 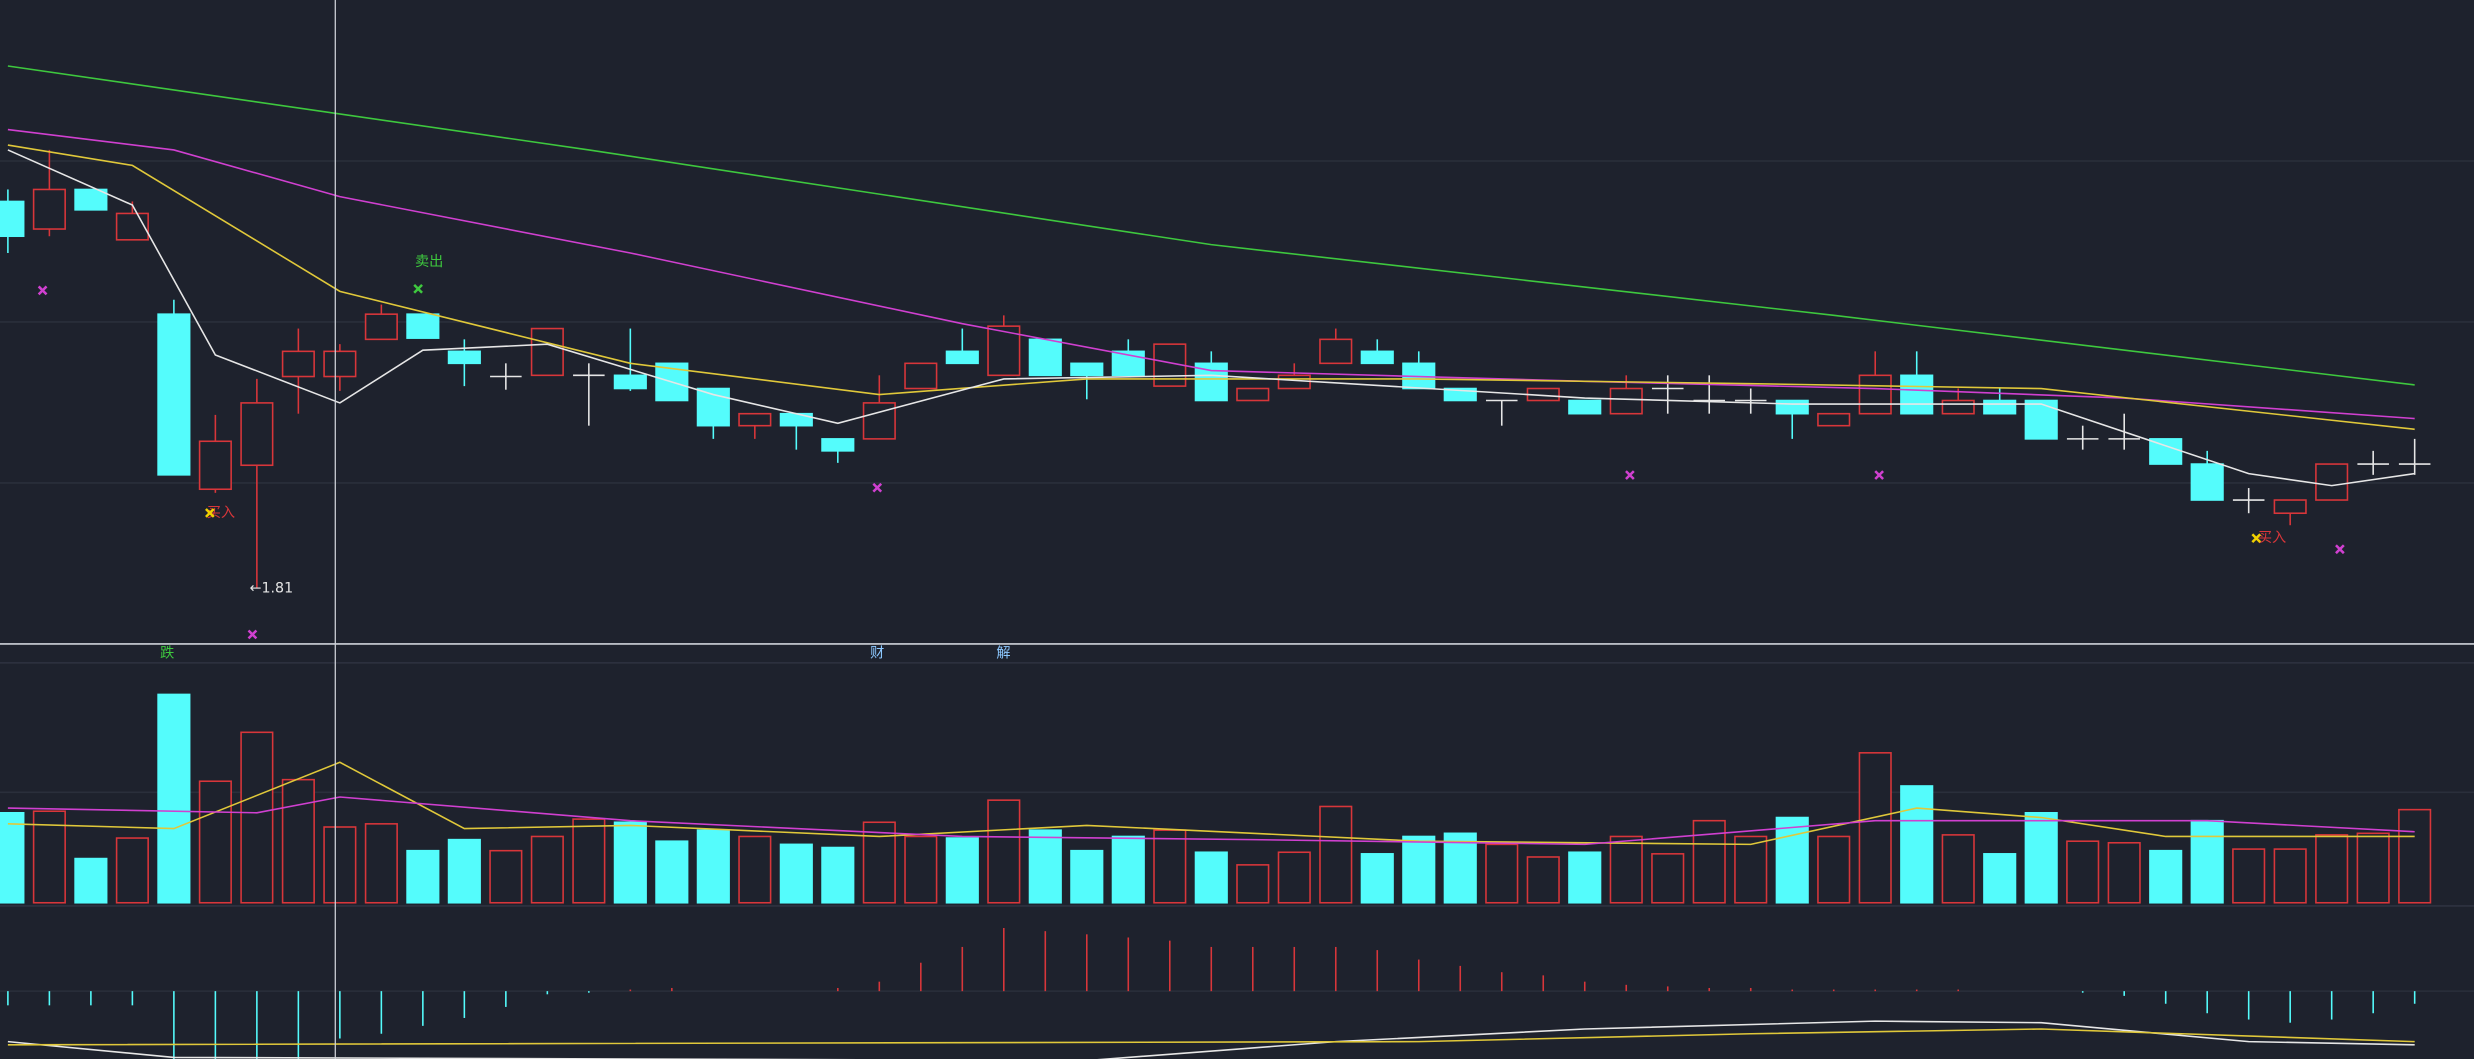 What do you see at coordinates (167, 653) in the screenshot?
I see `event-mark: 跌` at bounding box center [167, 653].